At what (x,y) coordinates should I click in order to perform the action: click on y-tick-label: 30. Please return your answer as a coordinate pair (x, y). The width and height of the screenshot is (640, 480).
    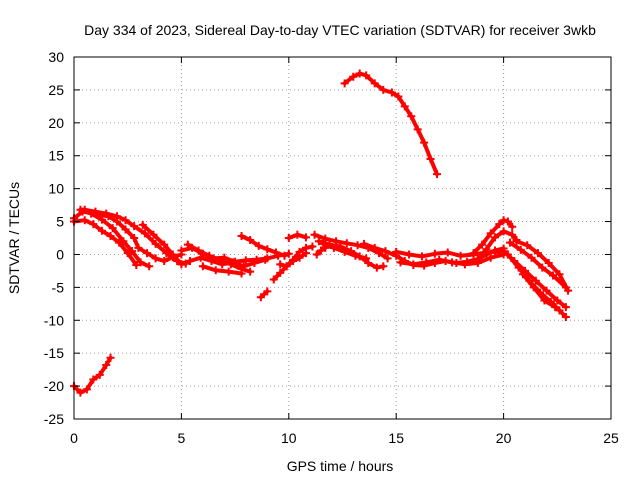
    Looking at the image, I should click on (56, 57).